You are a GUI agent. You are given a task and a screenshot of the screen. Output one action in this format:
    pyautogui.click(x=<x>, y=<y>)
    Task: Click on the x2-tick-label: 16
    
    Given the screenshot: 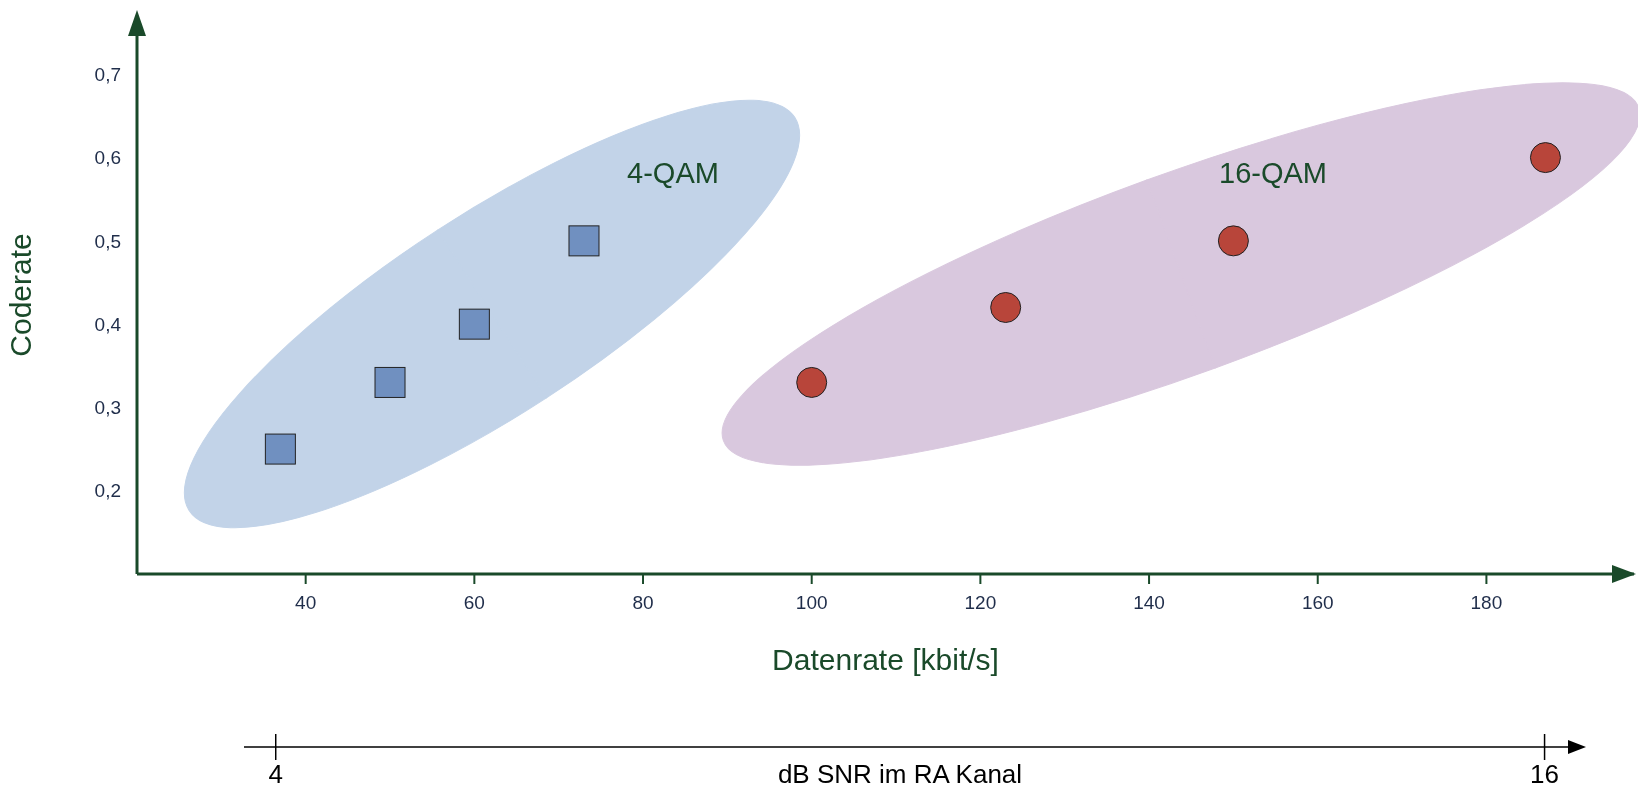 What is the action you would take?
    pyautogui.click(x=1545, y=774)
    